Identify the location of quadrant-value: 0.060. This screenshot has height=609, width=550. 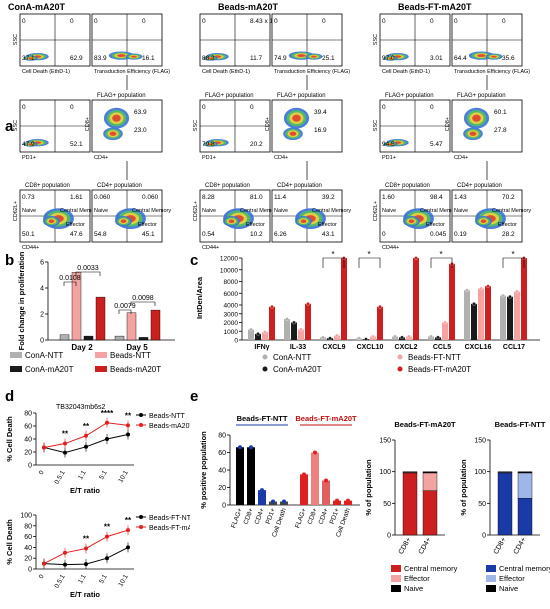
(150, 197).